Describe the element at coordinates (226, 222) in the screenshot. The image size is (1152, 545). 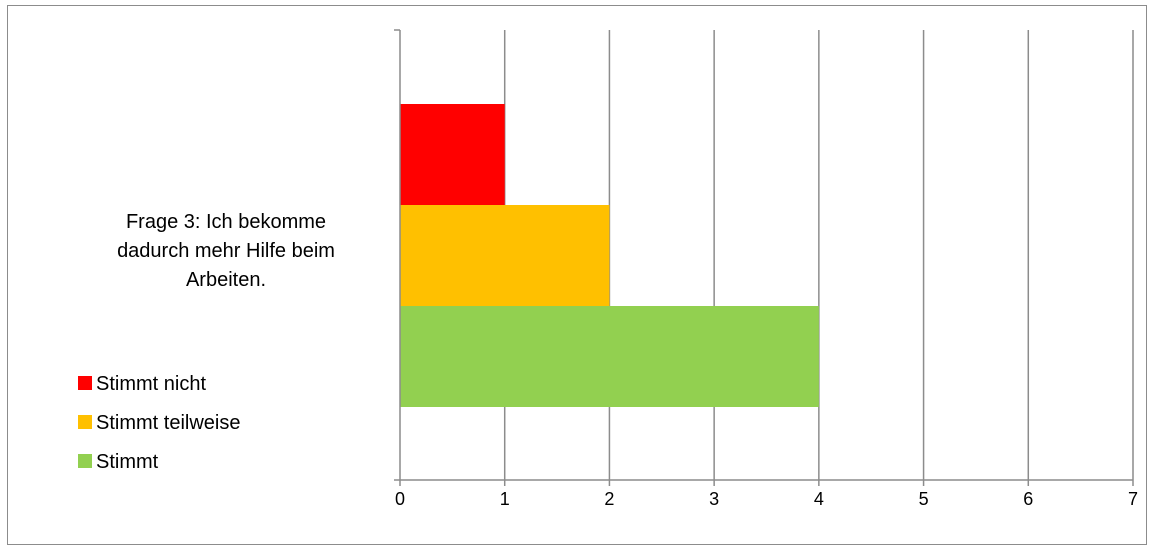
I see `category-label-line: Frage 3: Ich bekomme` at that location.